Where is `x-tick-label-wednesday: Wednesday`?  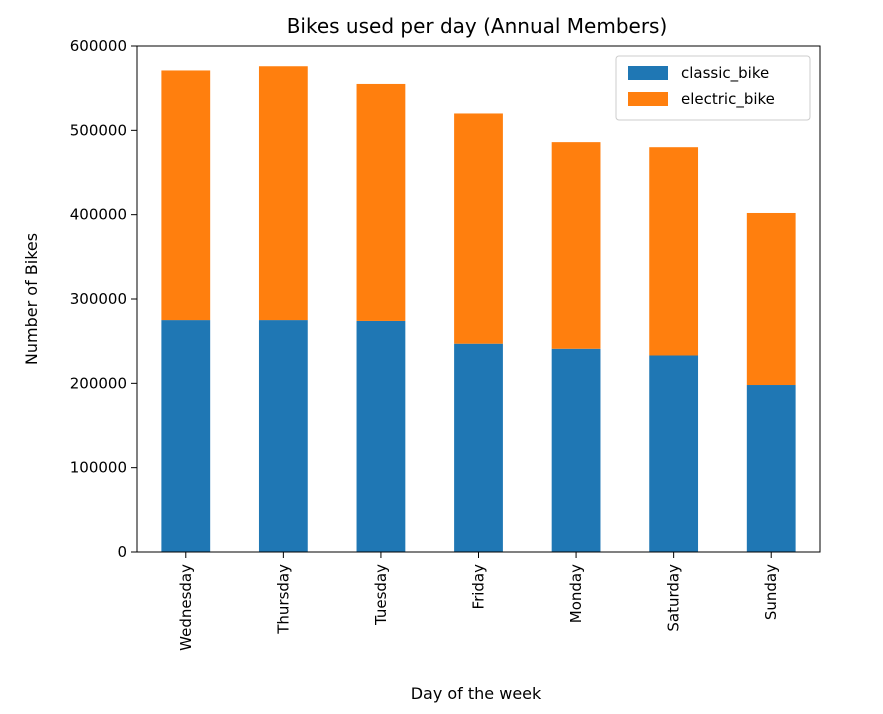 x-tick-label-wednesday: Wednesday is located at coordinates (186, 607).